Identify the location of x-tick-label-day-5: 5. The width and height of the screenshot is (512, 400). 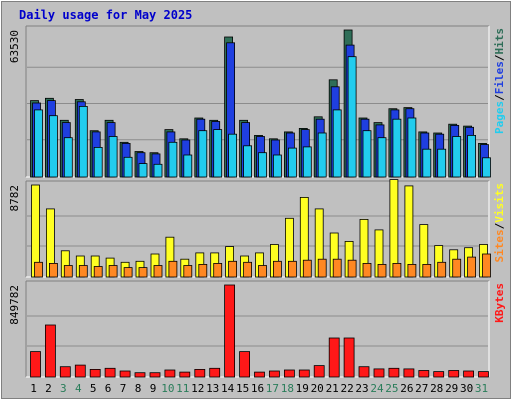
(93, 388).